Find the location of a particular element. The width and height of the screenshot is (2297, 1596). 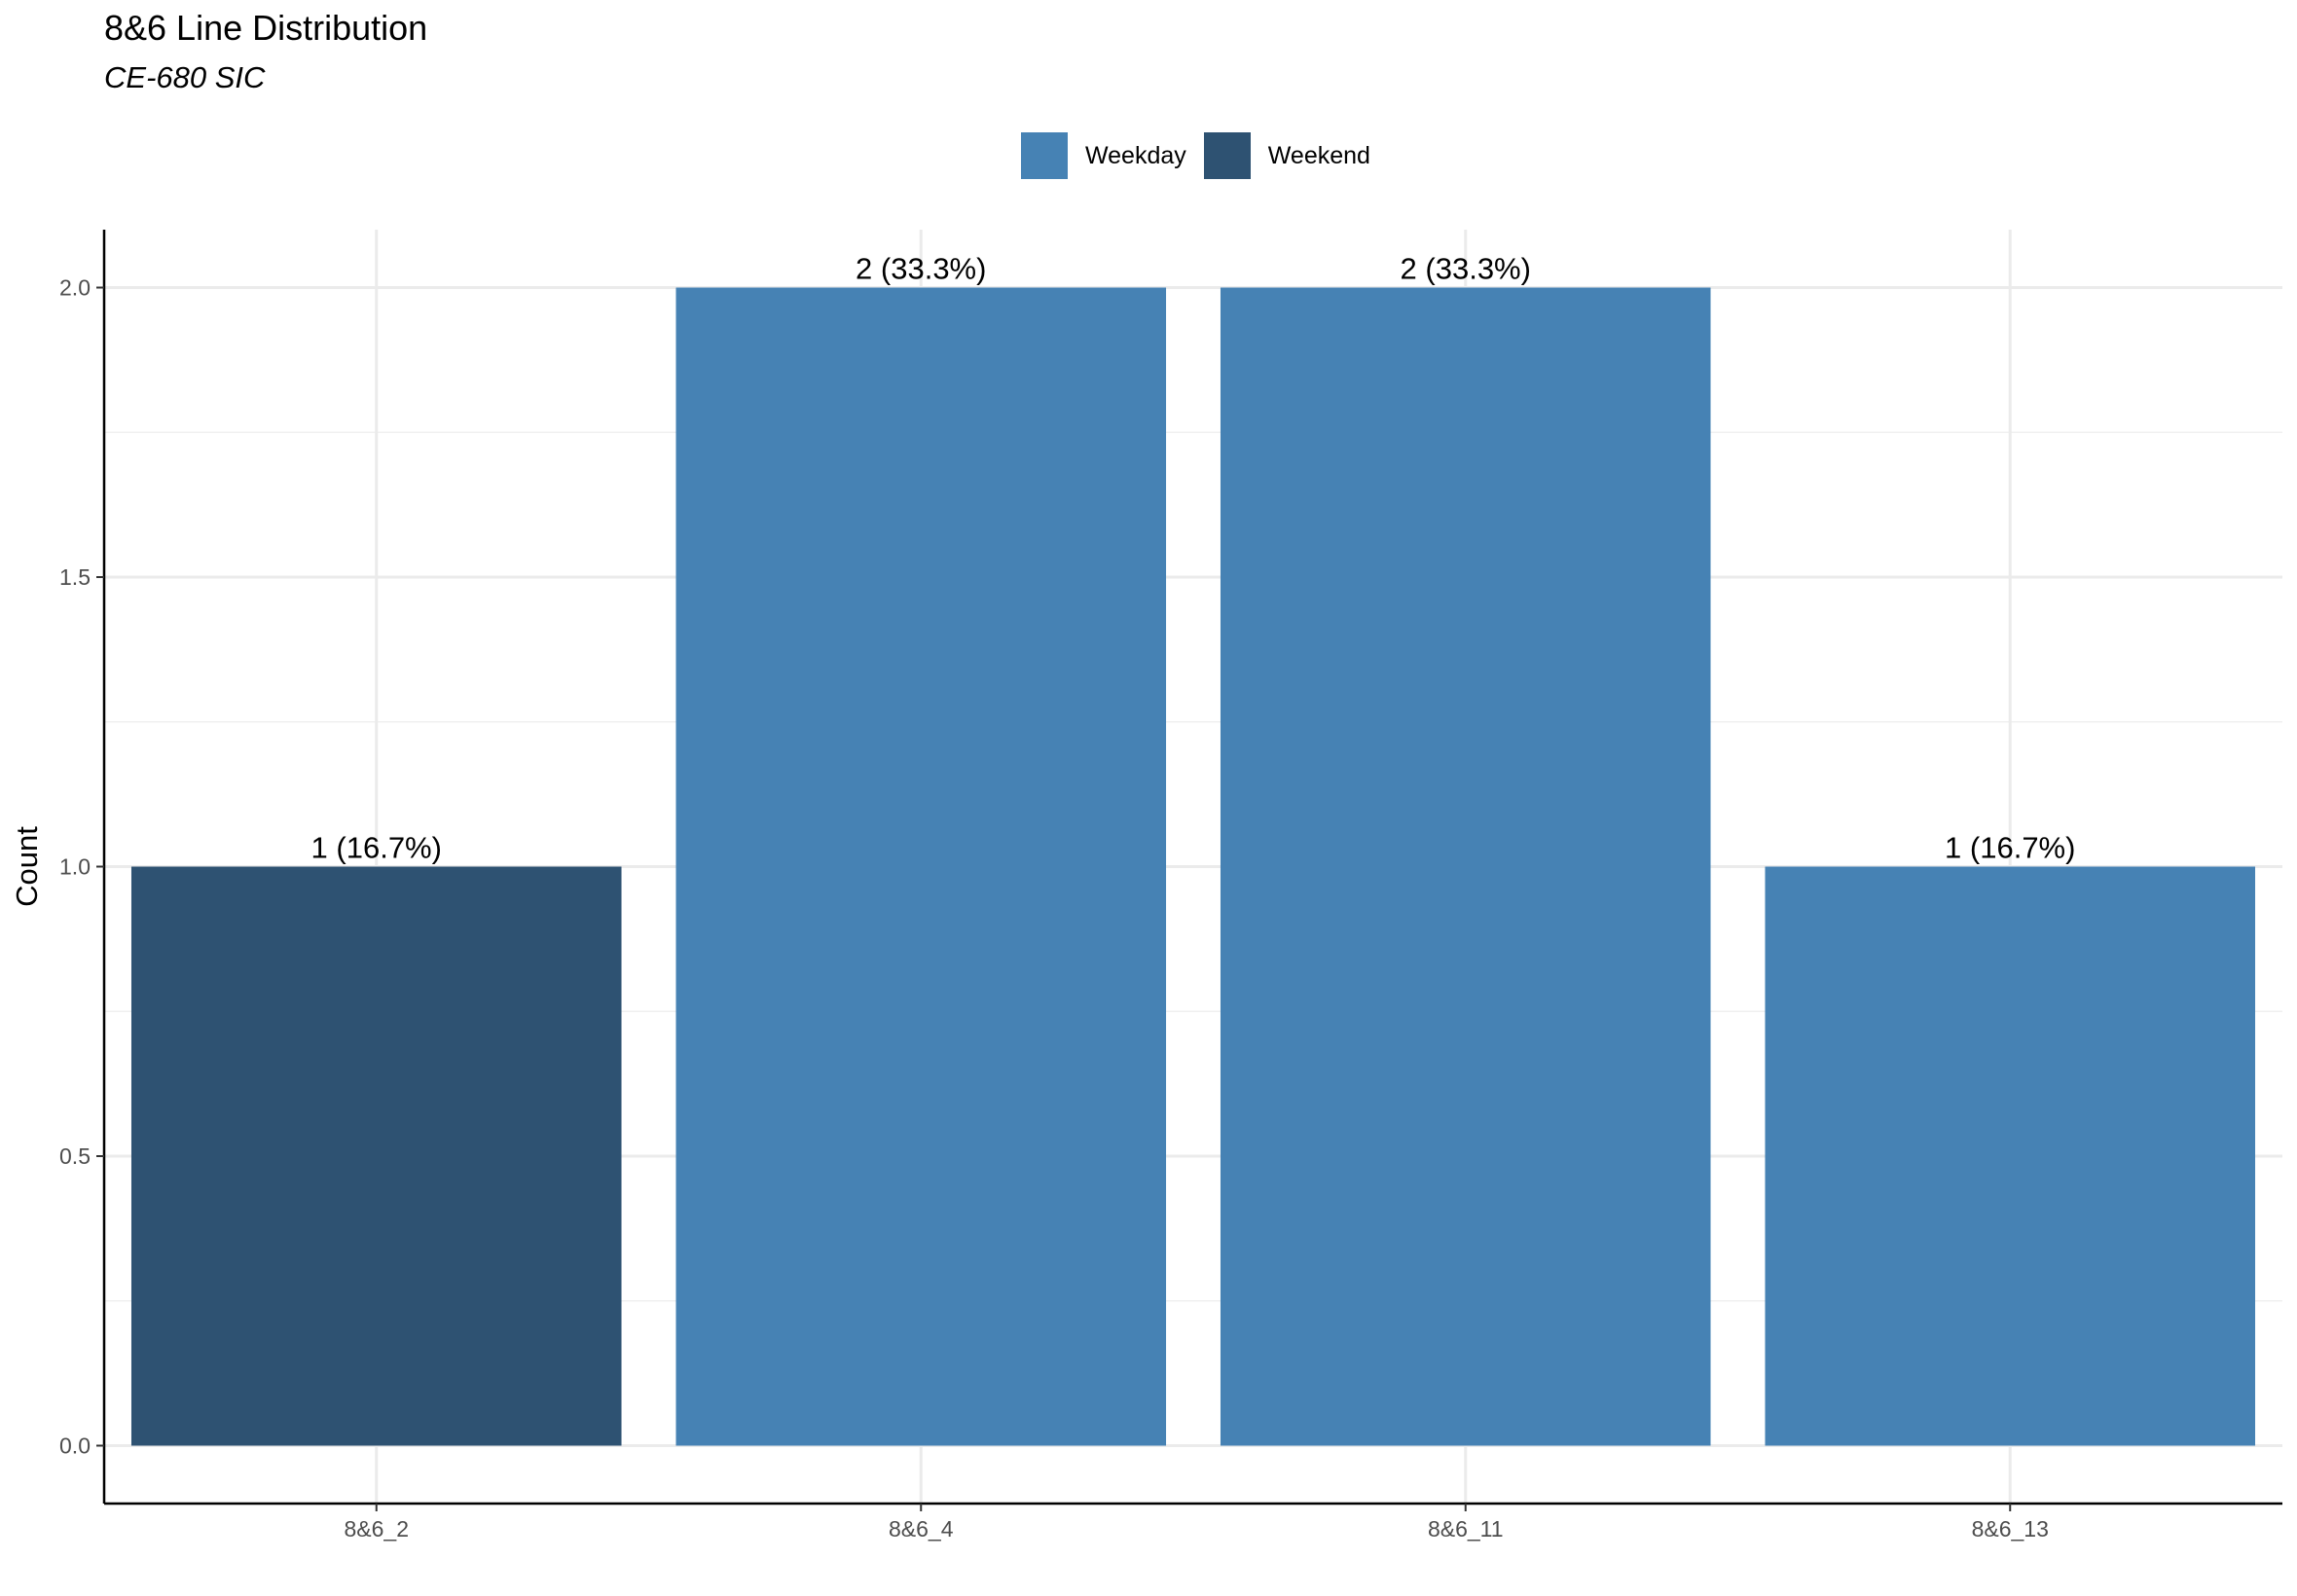

y-tick-labels: 0.0 0.5 1.0 1.5 2.0 is located at coordinates (81, 867).